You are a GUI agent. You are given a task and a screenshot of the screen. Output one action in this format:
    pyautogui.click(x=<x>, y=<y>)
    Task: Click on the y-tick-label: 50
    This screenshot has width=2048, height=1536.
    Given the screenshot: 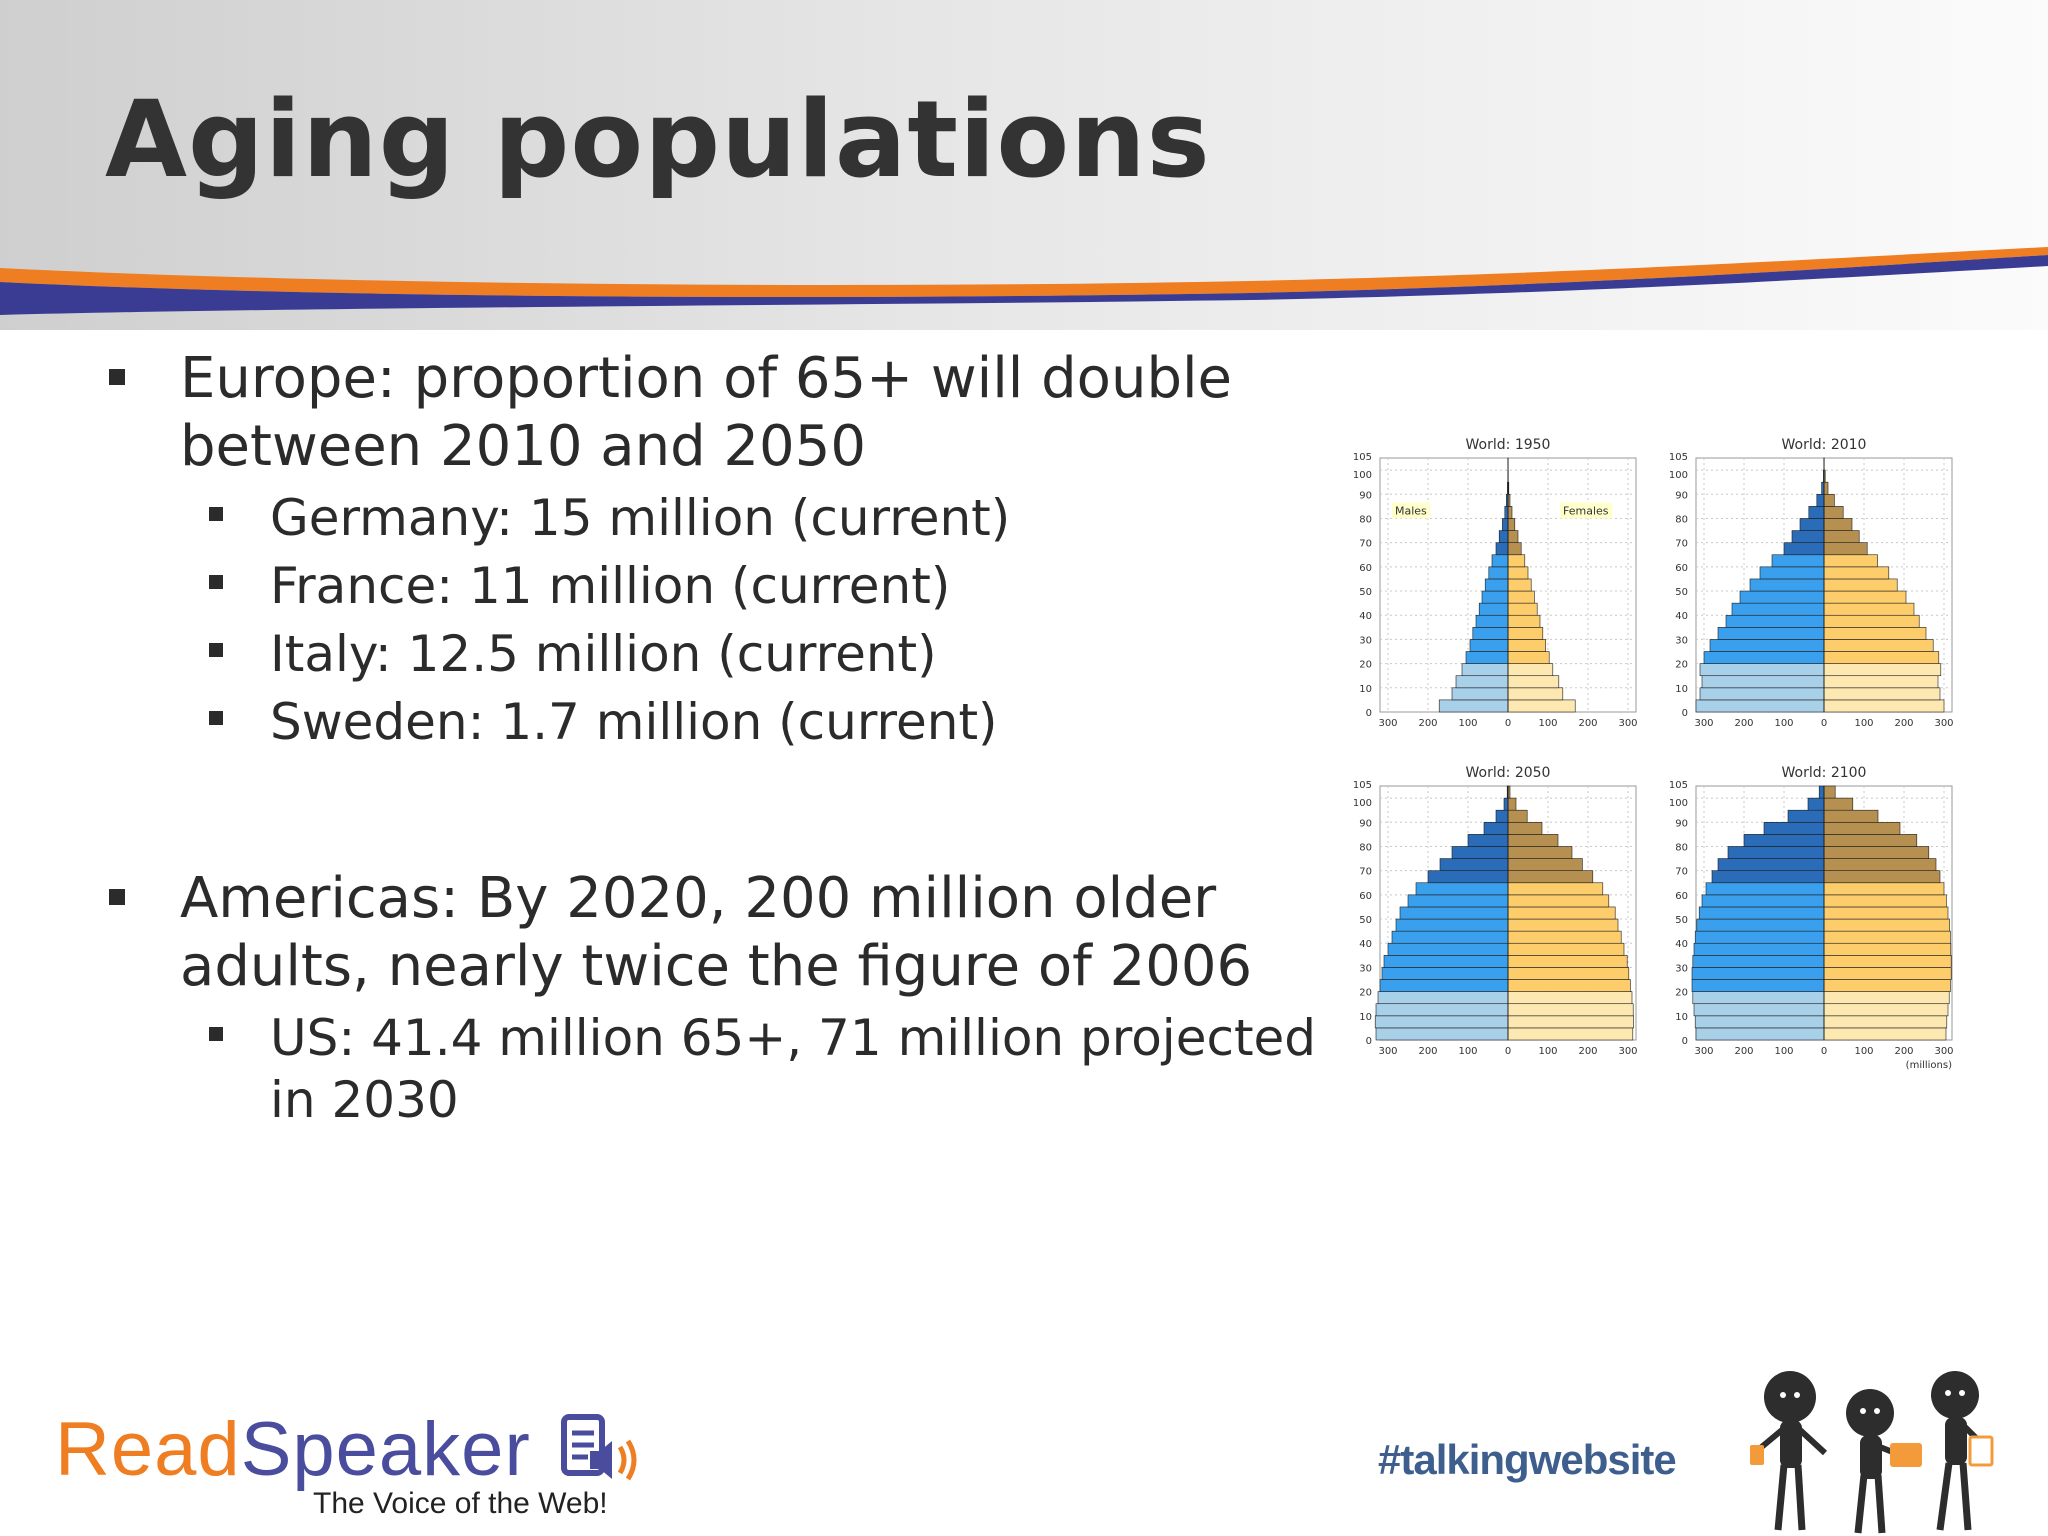 What is the action you would take?
    pyautogui.click(x=1681, y=920)
    